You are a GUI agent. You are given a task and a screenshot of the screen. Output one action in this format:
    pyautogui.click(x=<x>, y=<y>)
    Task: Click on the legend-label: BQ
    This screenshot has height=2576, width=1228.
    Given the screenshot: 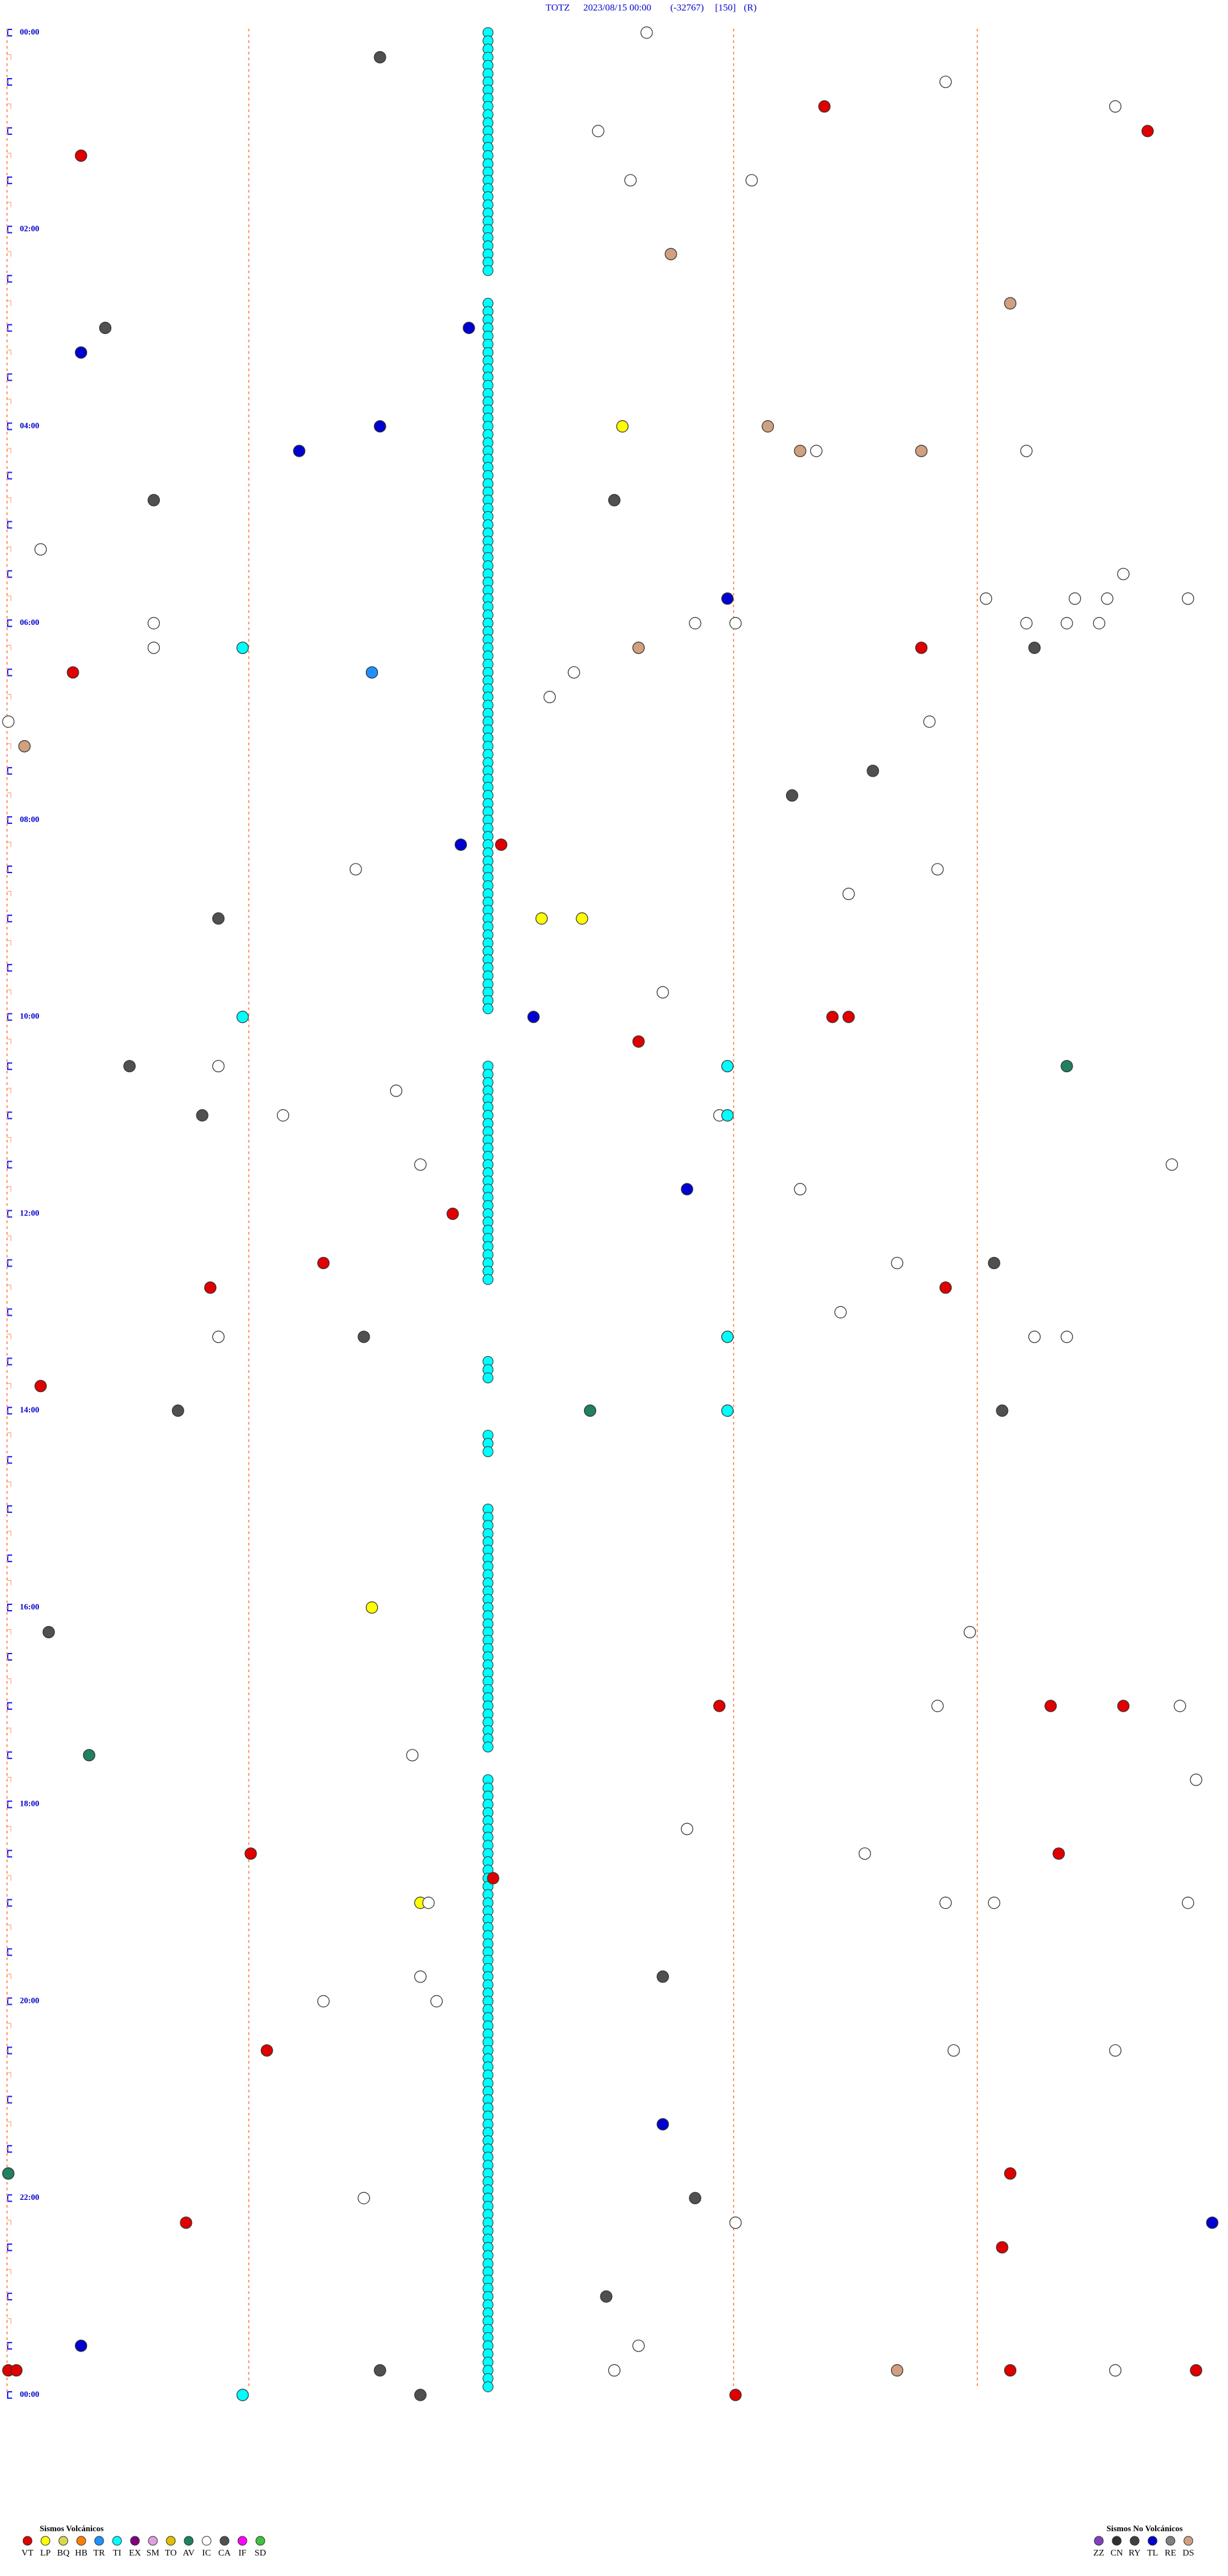 What is the action you would take?
    pyautogui.click(x=63, y=2553)
    